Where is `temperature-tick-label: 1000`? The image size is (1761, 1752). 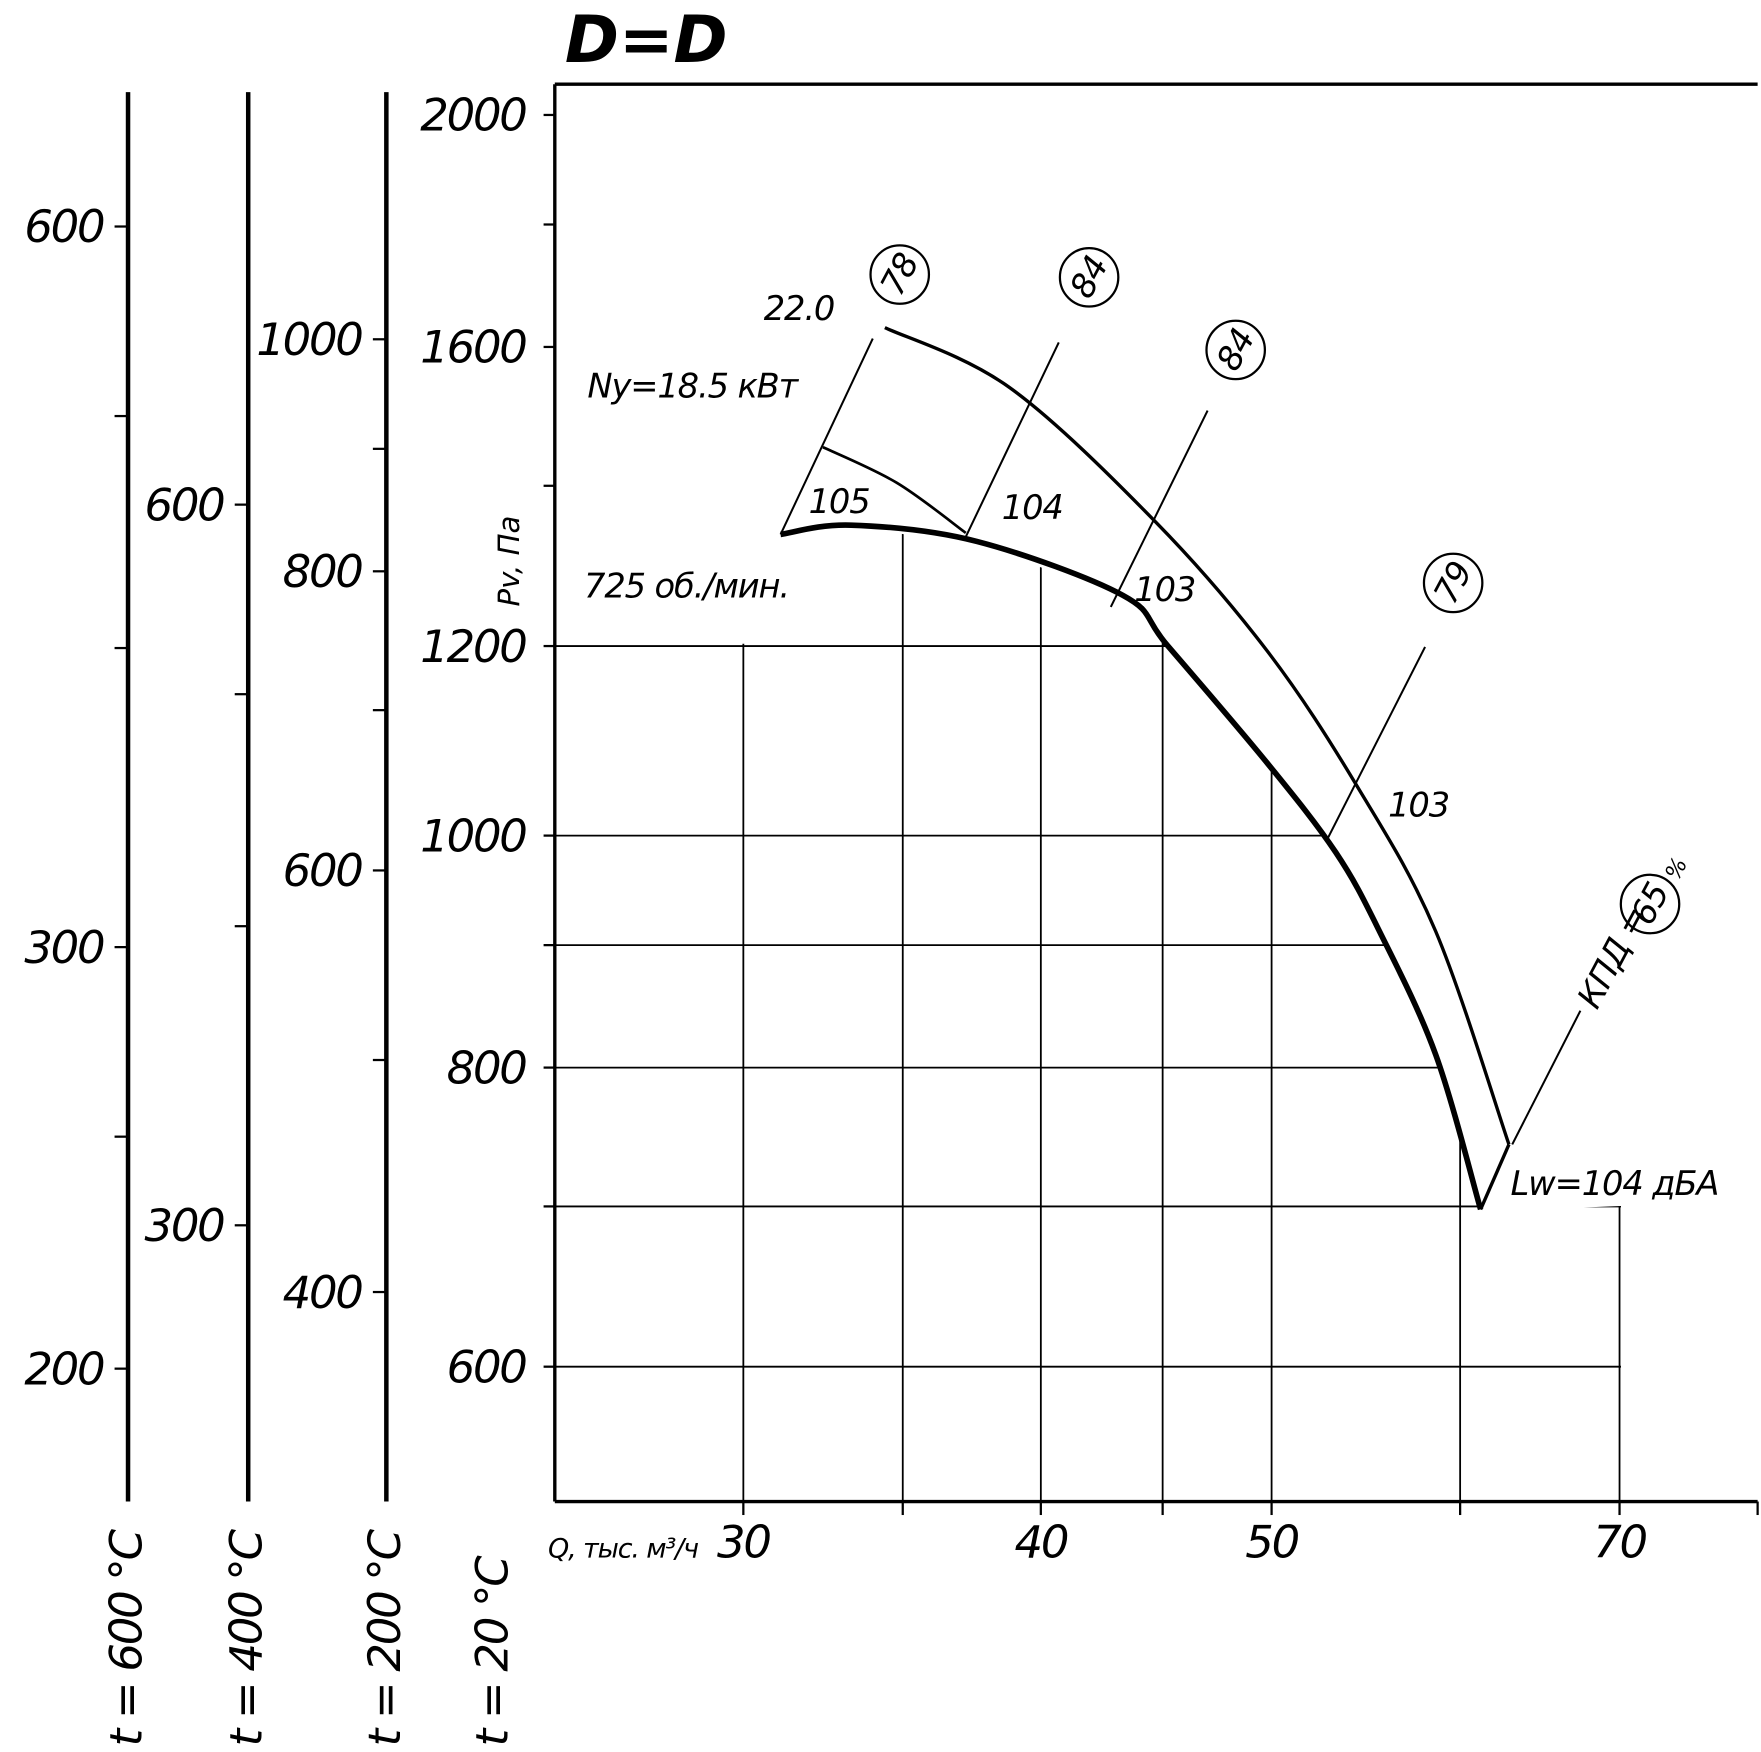 temperature-tick-label: 1000 is located at coordinates (309, 339).